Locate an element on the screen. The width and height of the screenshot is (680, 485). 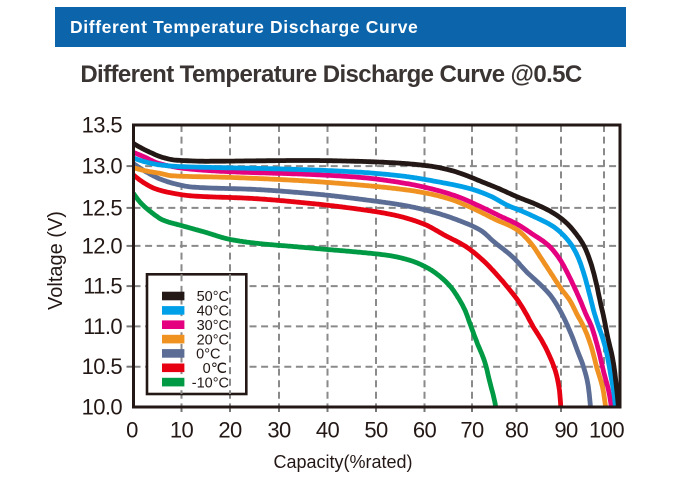
svg-text: 50°C is located at coordinates (213, 297).